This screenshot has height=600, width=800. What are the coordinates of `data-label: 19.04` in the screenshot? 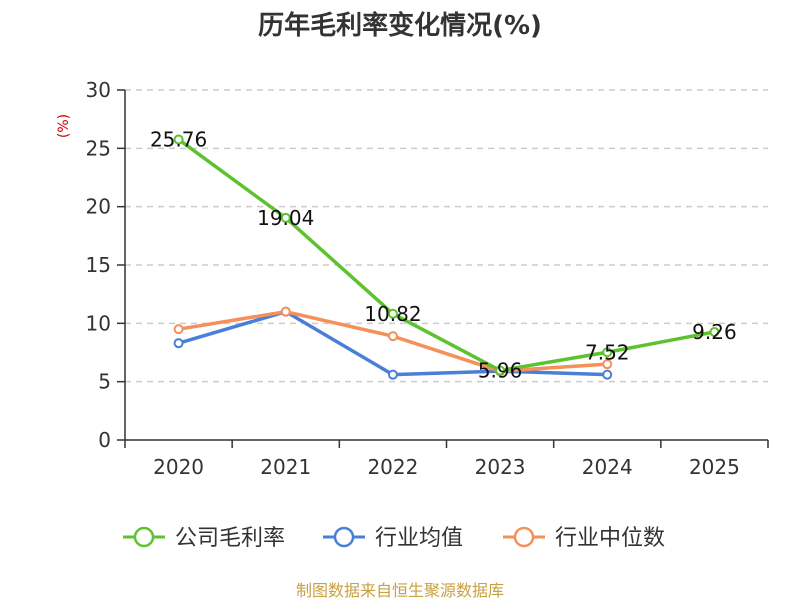 It's located at (285, 218).